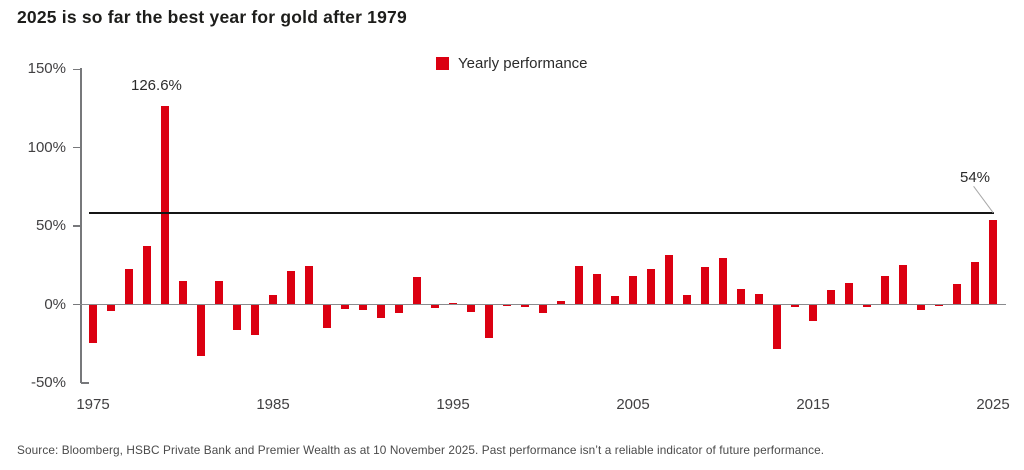  What do you see at coordinates (165, 205) in the screenshot?
I see `bar-1979` at bounding box center [165, 205].